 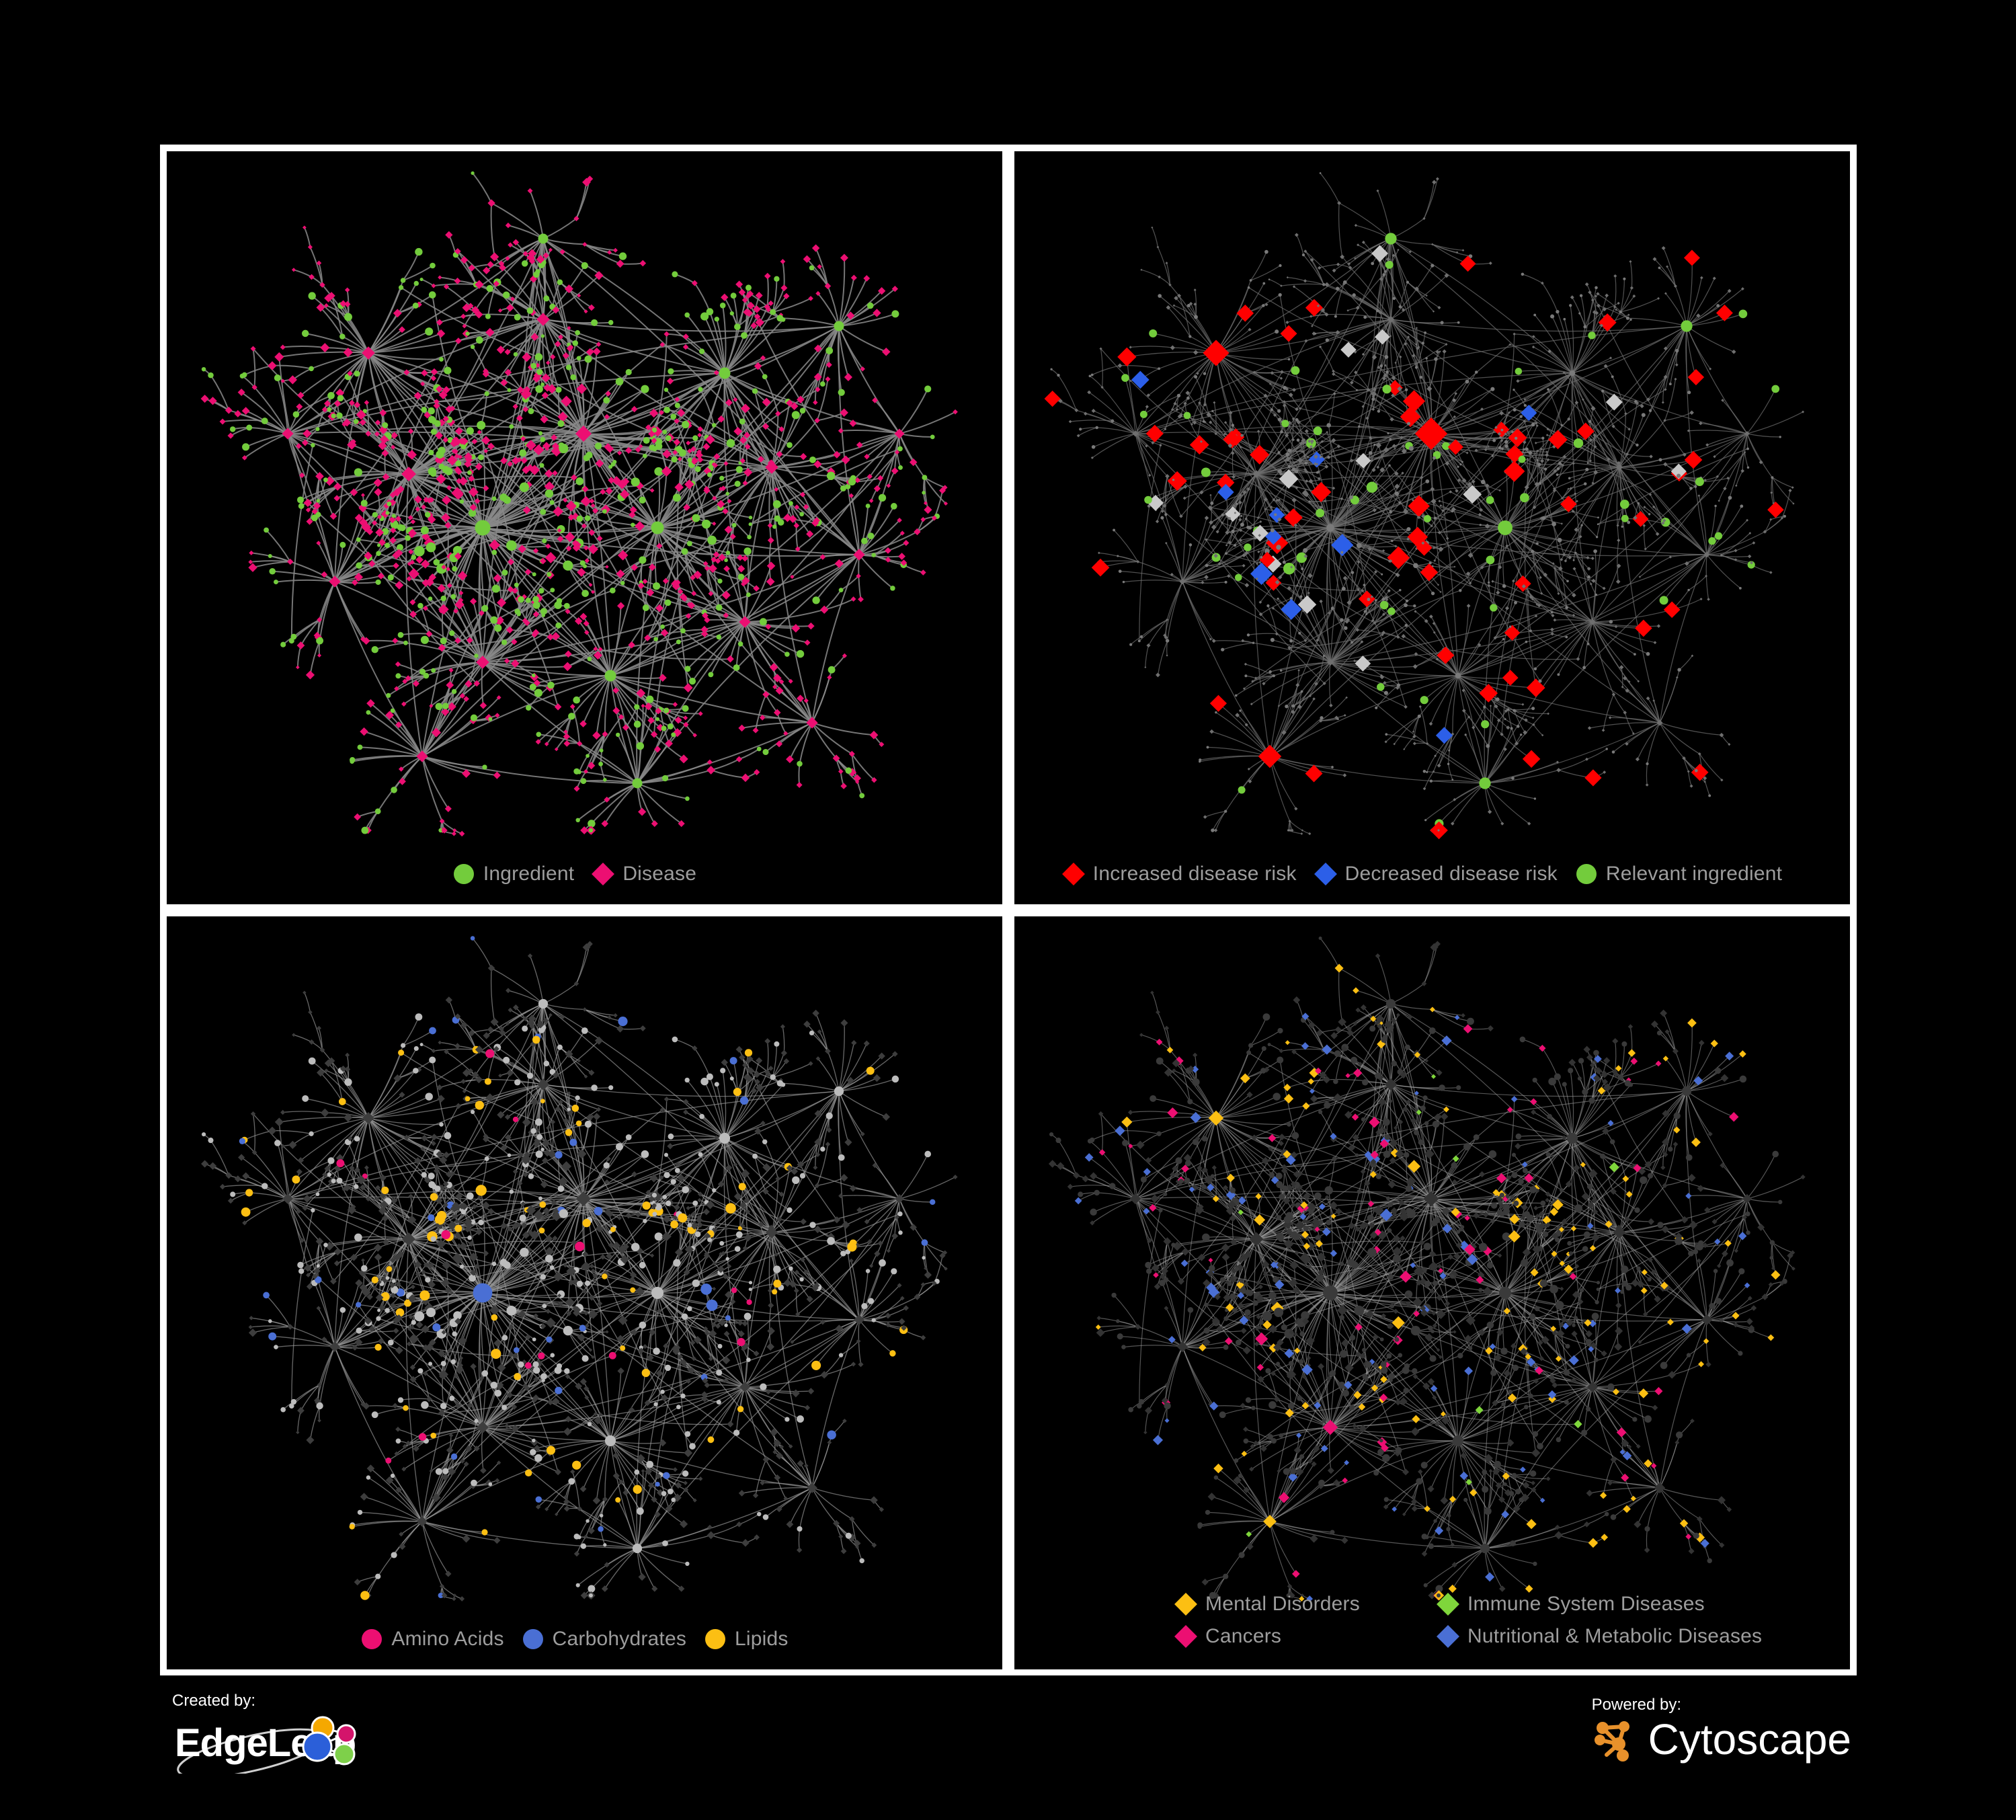 I want to click on legend-ingredient: Ingredient, so click(x=514, y=874).